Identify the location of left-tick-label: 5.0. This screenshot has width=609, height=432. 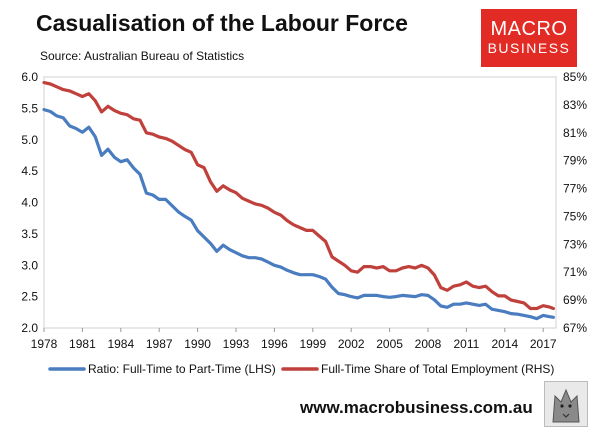
(29, 140).